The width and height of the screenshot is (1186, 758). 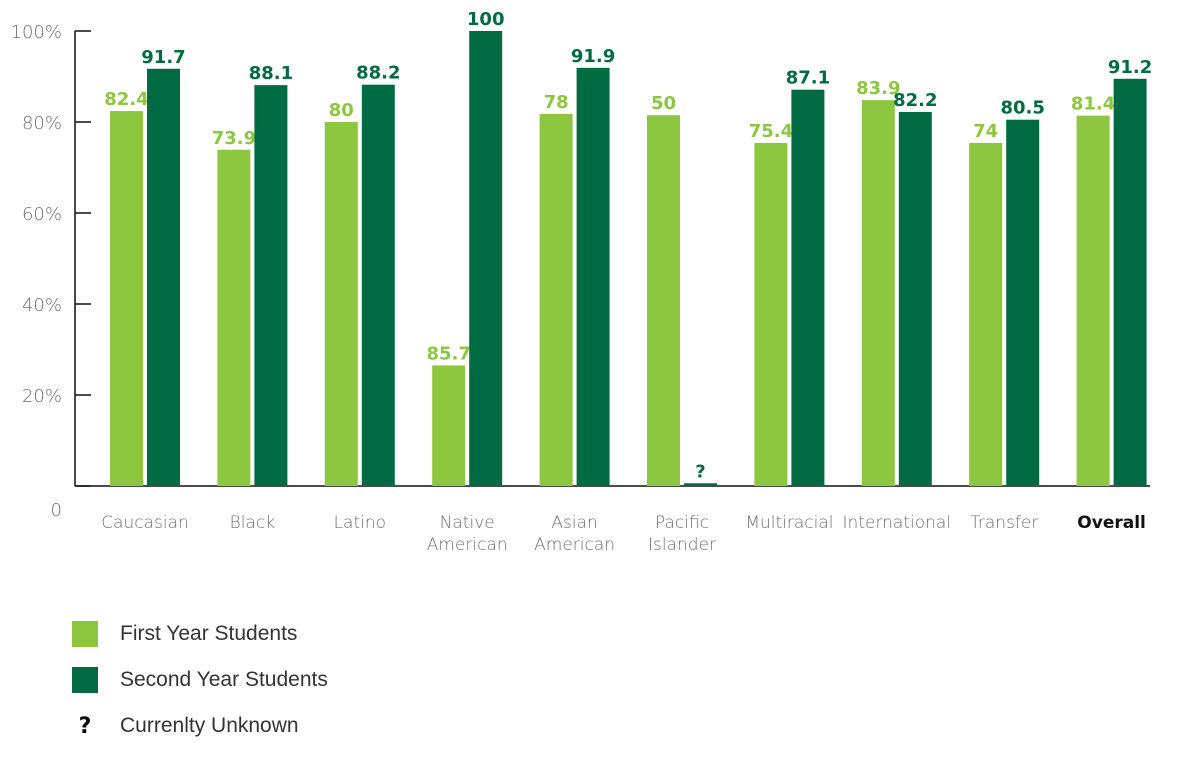 I want to click on y-tick-label: 20%, so click(x=42, y=396).